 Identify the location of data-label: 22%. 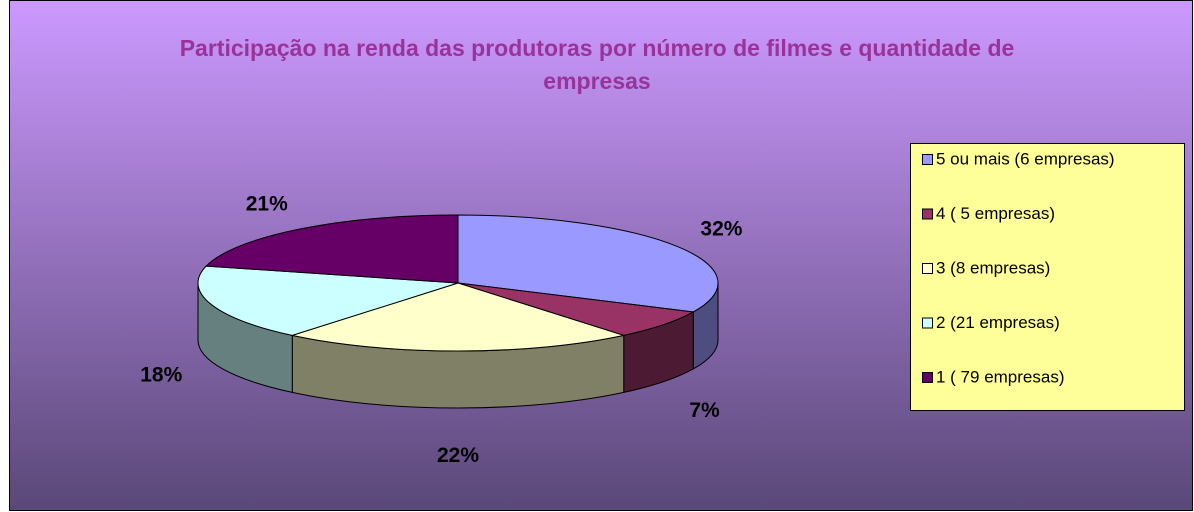
(458, 455).